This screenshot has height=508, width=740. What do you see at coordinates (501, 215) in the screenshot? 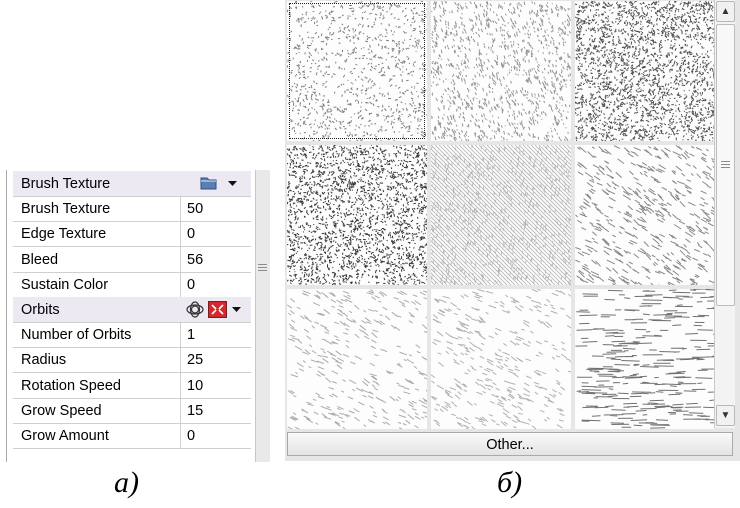
I see `texture-diagonal-hatch` at bounding box center [501, 215].